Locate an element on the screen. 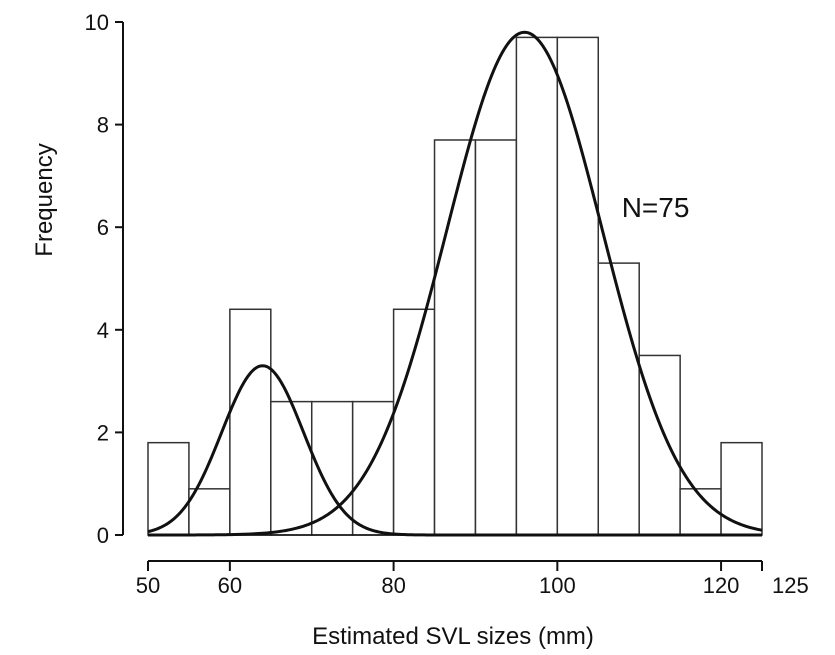 The height and width of the screenshot is (655, 835). sample-size-annotation: N=75 is located at coordinates (656, 207).